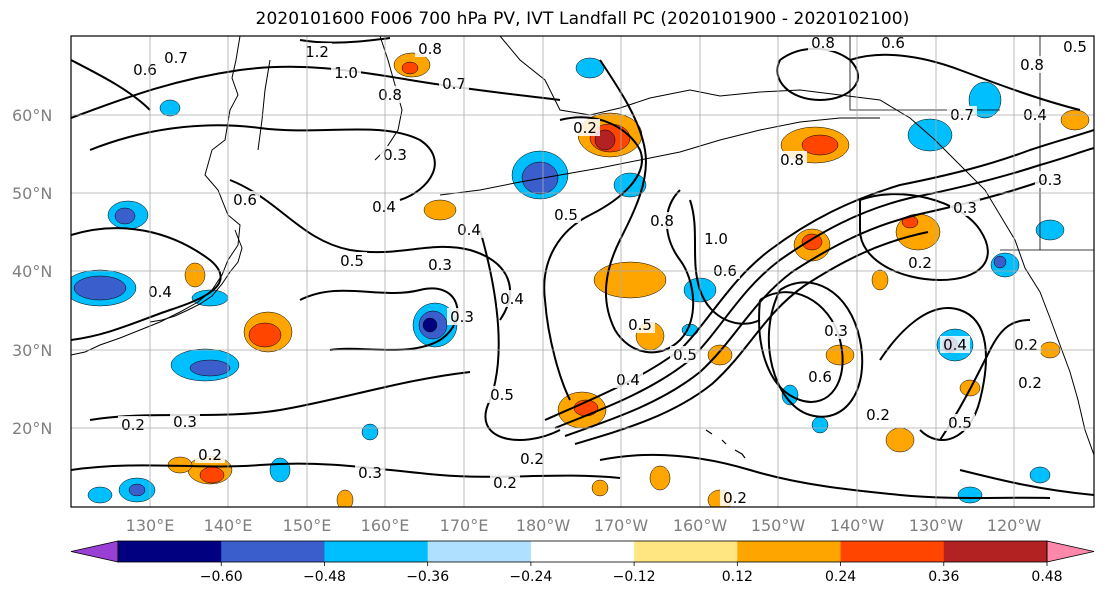  I want to click on lat-label-30n: 30°N, so click(32, 350).